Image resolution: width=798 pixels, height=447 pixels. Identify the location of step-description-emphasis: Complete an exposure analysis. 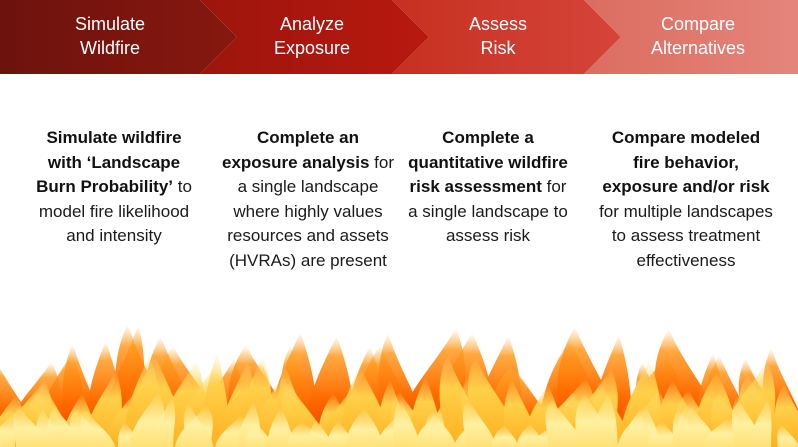
(296, 150).